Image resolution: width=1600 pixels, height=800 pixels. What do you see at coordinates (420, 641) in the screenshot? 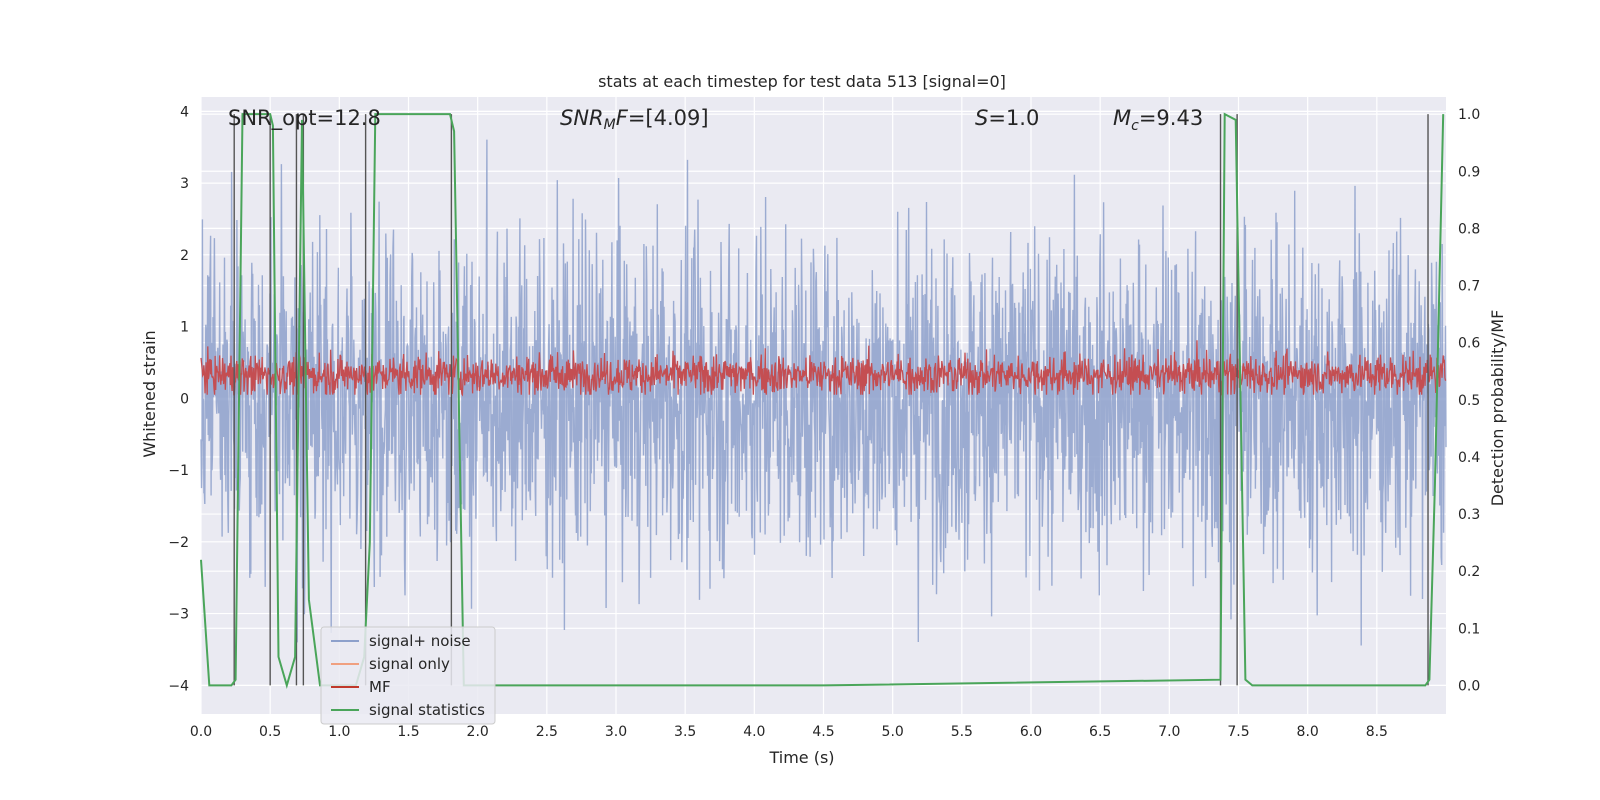
I see `legend-label-signal-noise: signal+ noise` at bounding box center [420, 641].